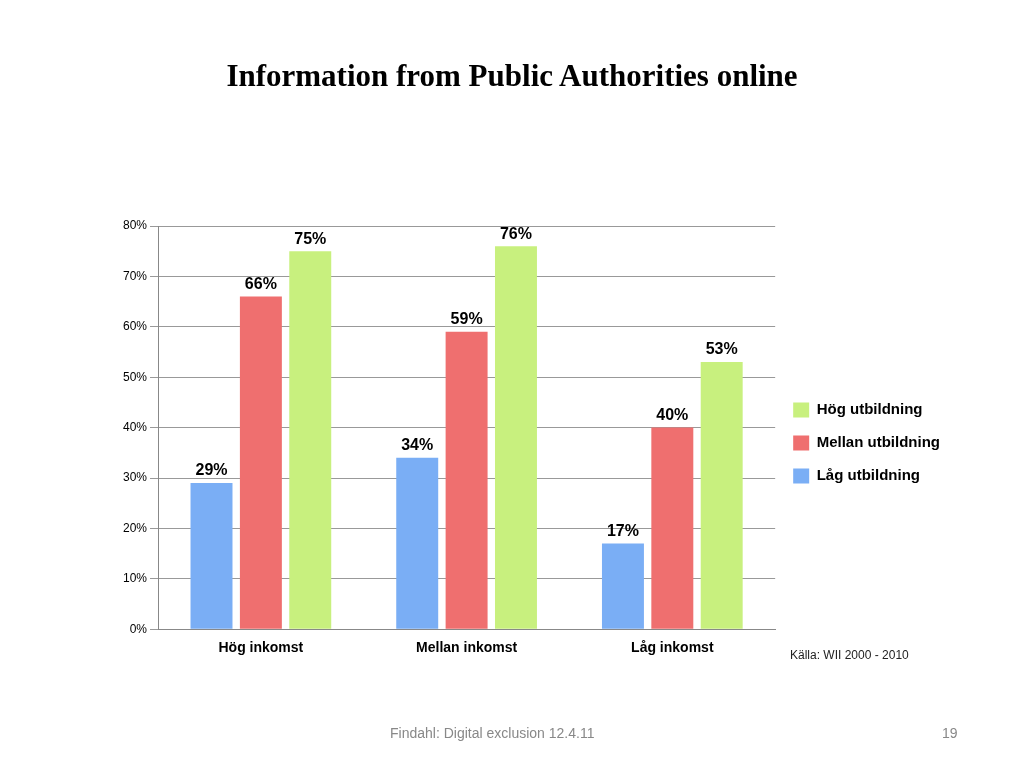 Image resolution: width=1024 pixels, height=768 pixels. I want to click on y-tick-label: 70%, so click(135, 275).